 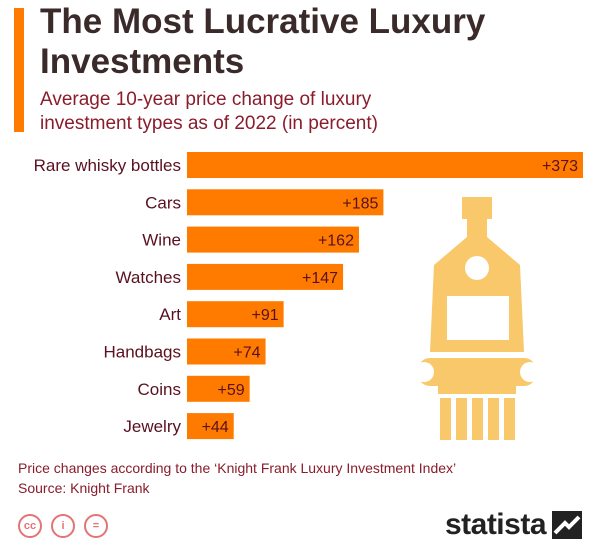 I want to click on value-label: +185, so click(x=360, y=203).